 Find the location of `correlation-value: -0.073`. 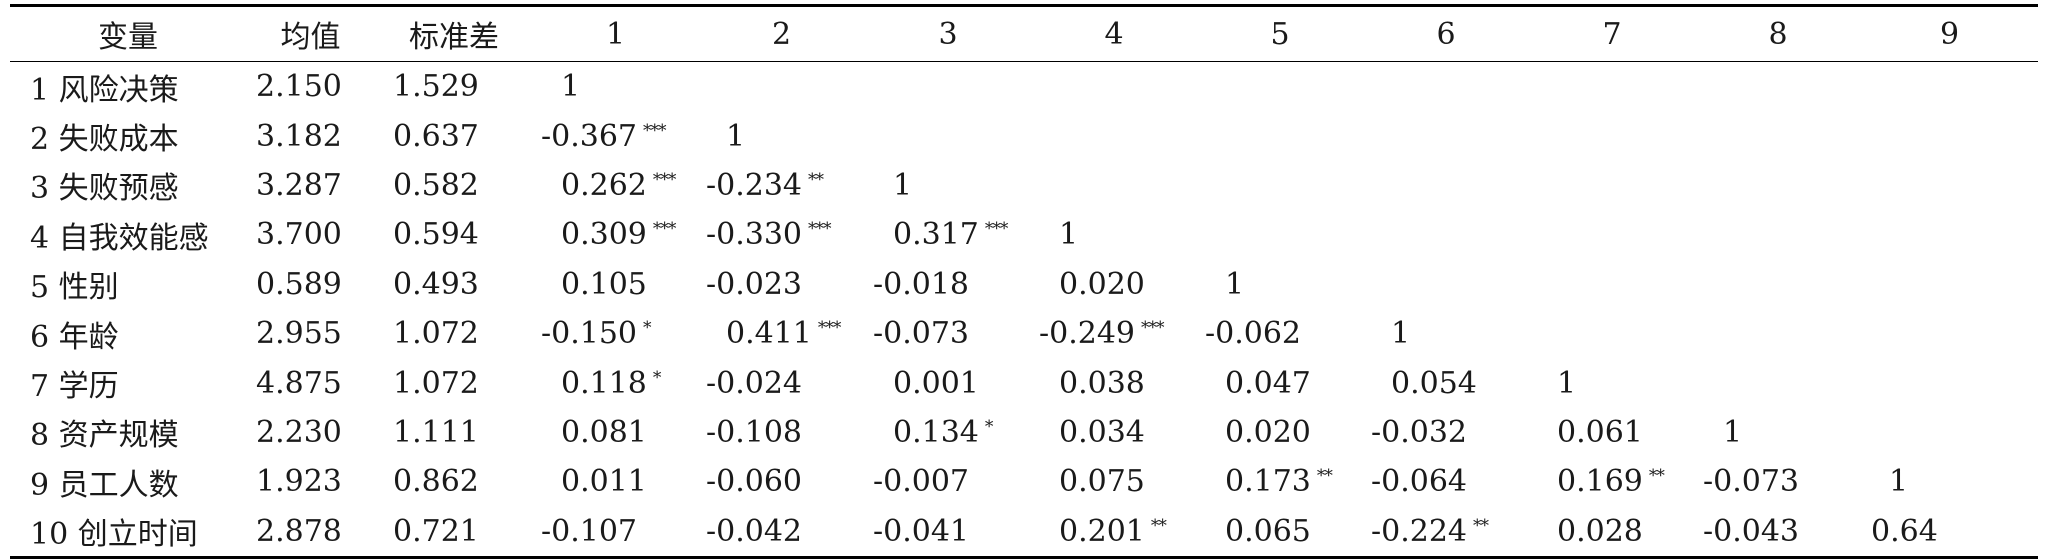

correlation-value: -0.073 is located at coordinates (1751, 482).